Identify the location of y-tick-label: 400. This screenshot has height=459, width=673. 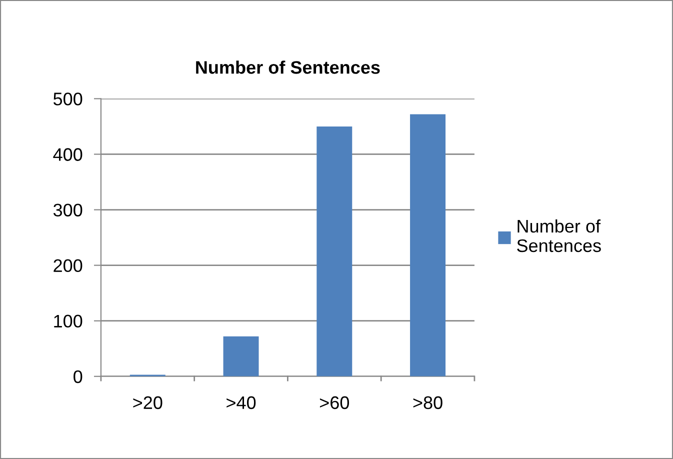
(67, 154).